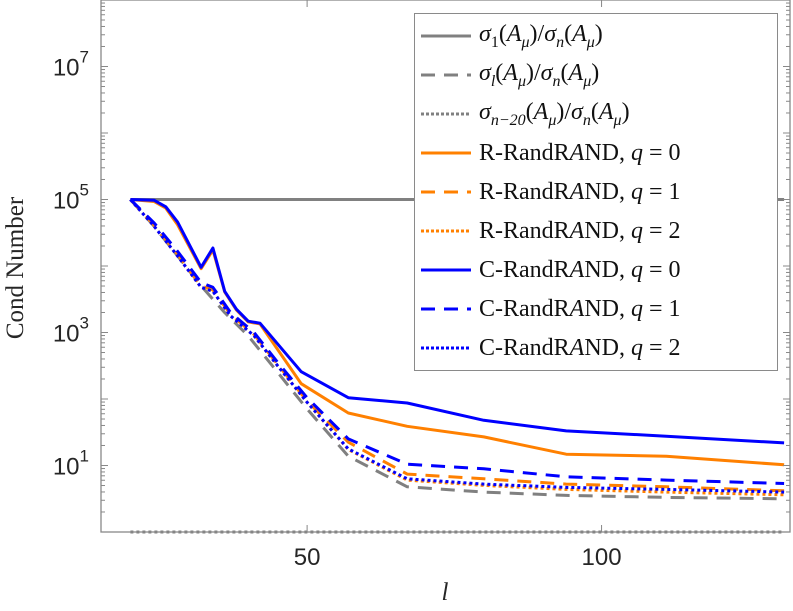 Image resolution: width=793 pixels, height=611 pixels. I want to click on y-tick-label: 10¹, so click(71, 464).